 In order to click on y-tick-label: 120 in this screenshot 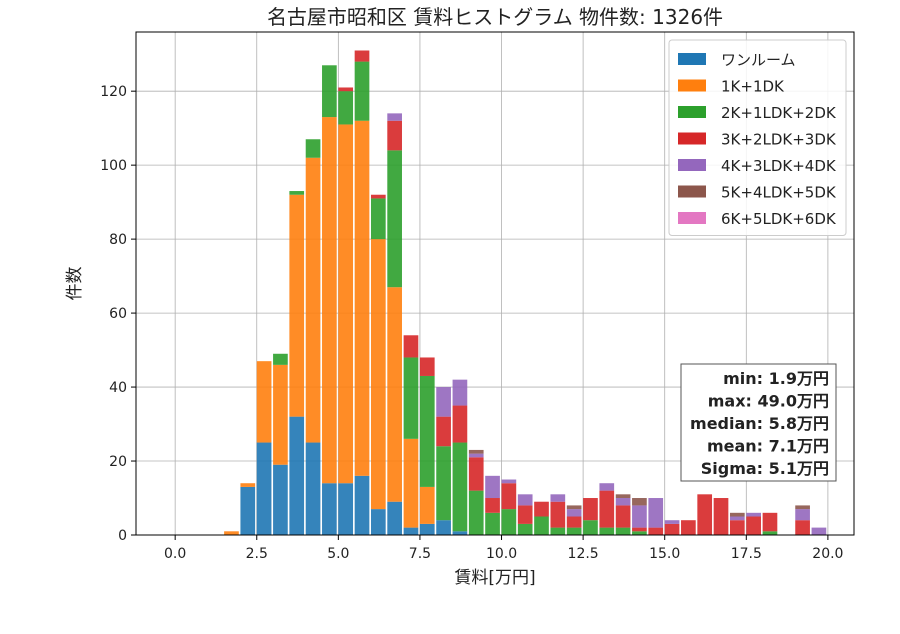, I will do `click(113, 92)`.